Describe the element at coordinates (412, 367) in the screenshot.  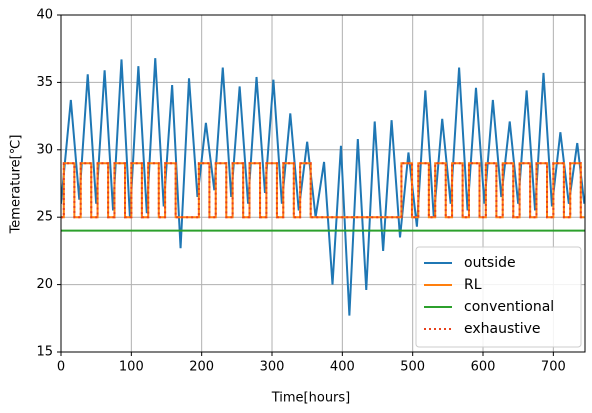
I see `x-tick-label: 500` at that location.